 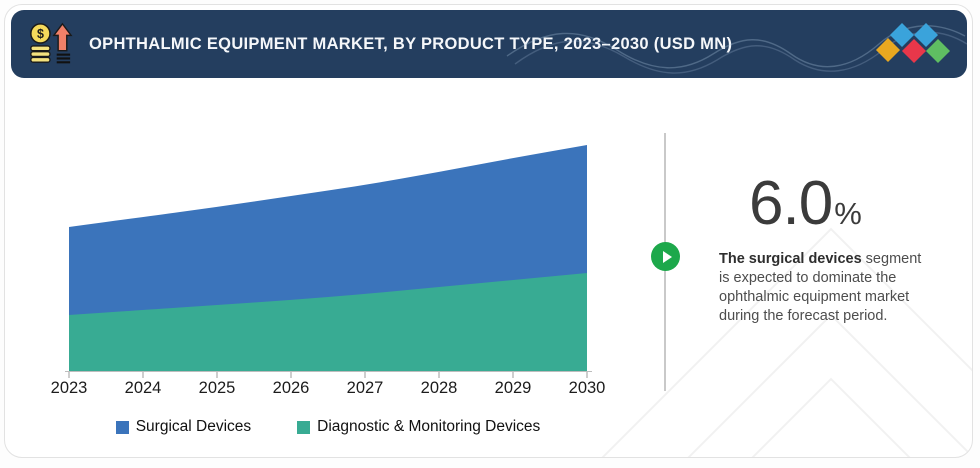 I want to click on play-triangle-icon, so click(x=667, y=256).